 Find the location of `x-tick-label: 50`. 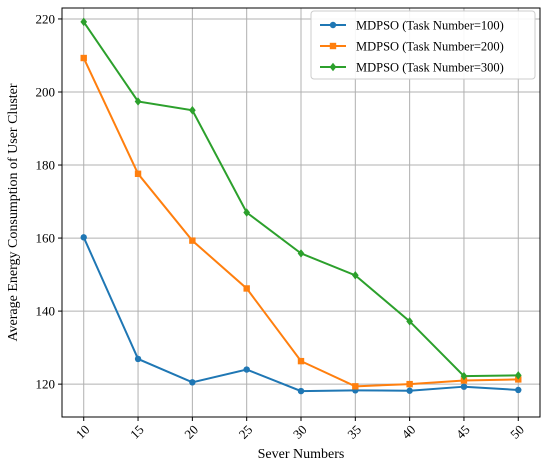

x-tick-label: 50 is located at coordinates (517, 432).